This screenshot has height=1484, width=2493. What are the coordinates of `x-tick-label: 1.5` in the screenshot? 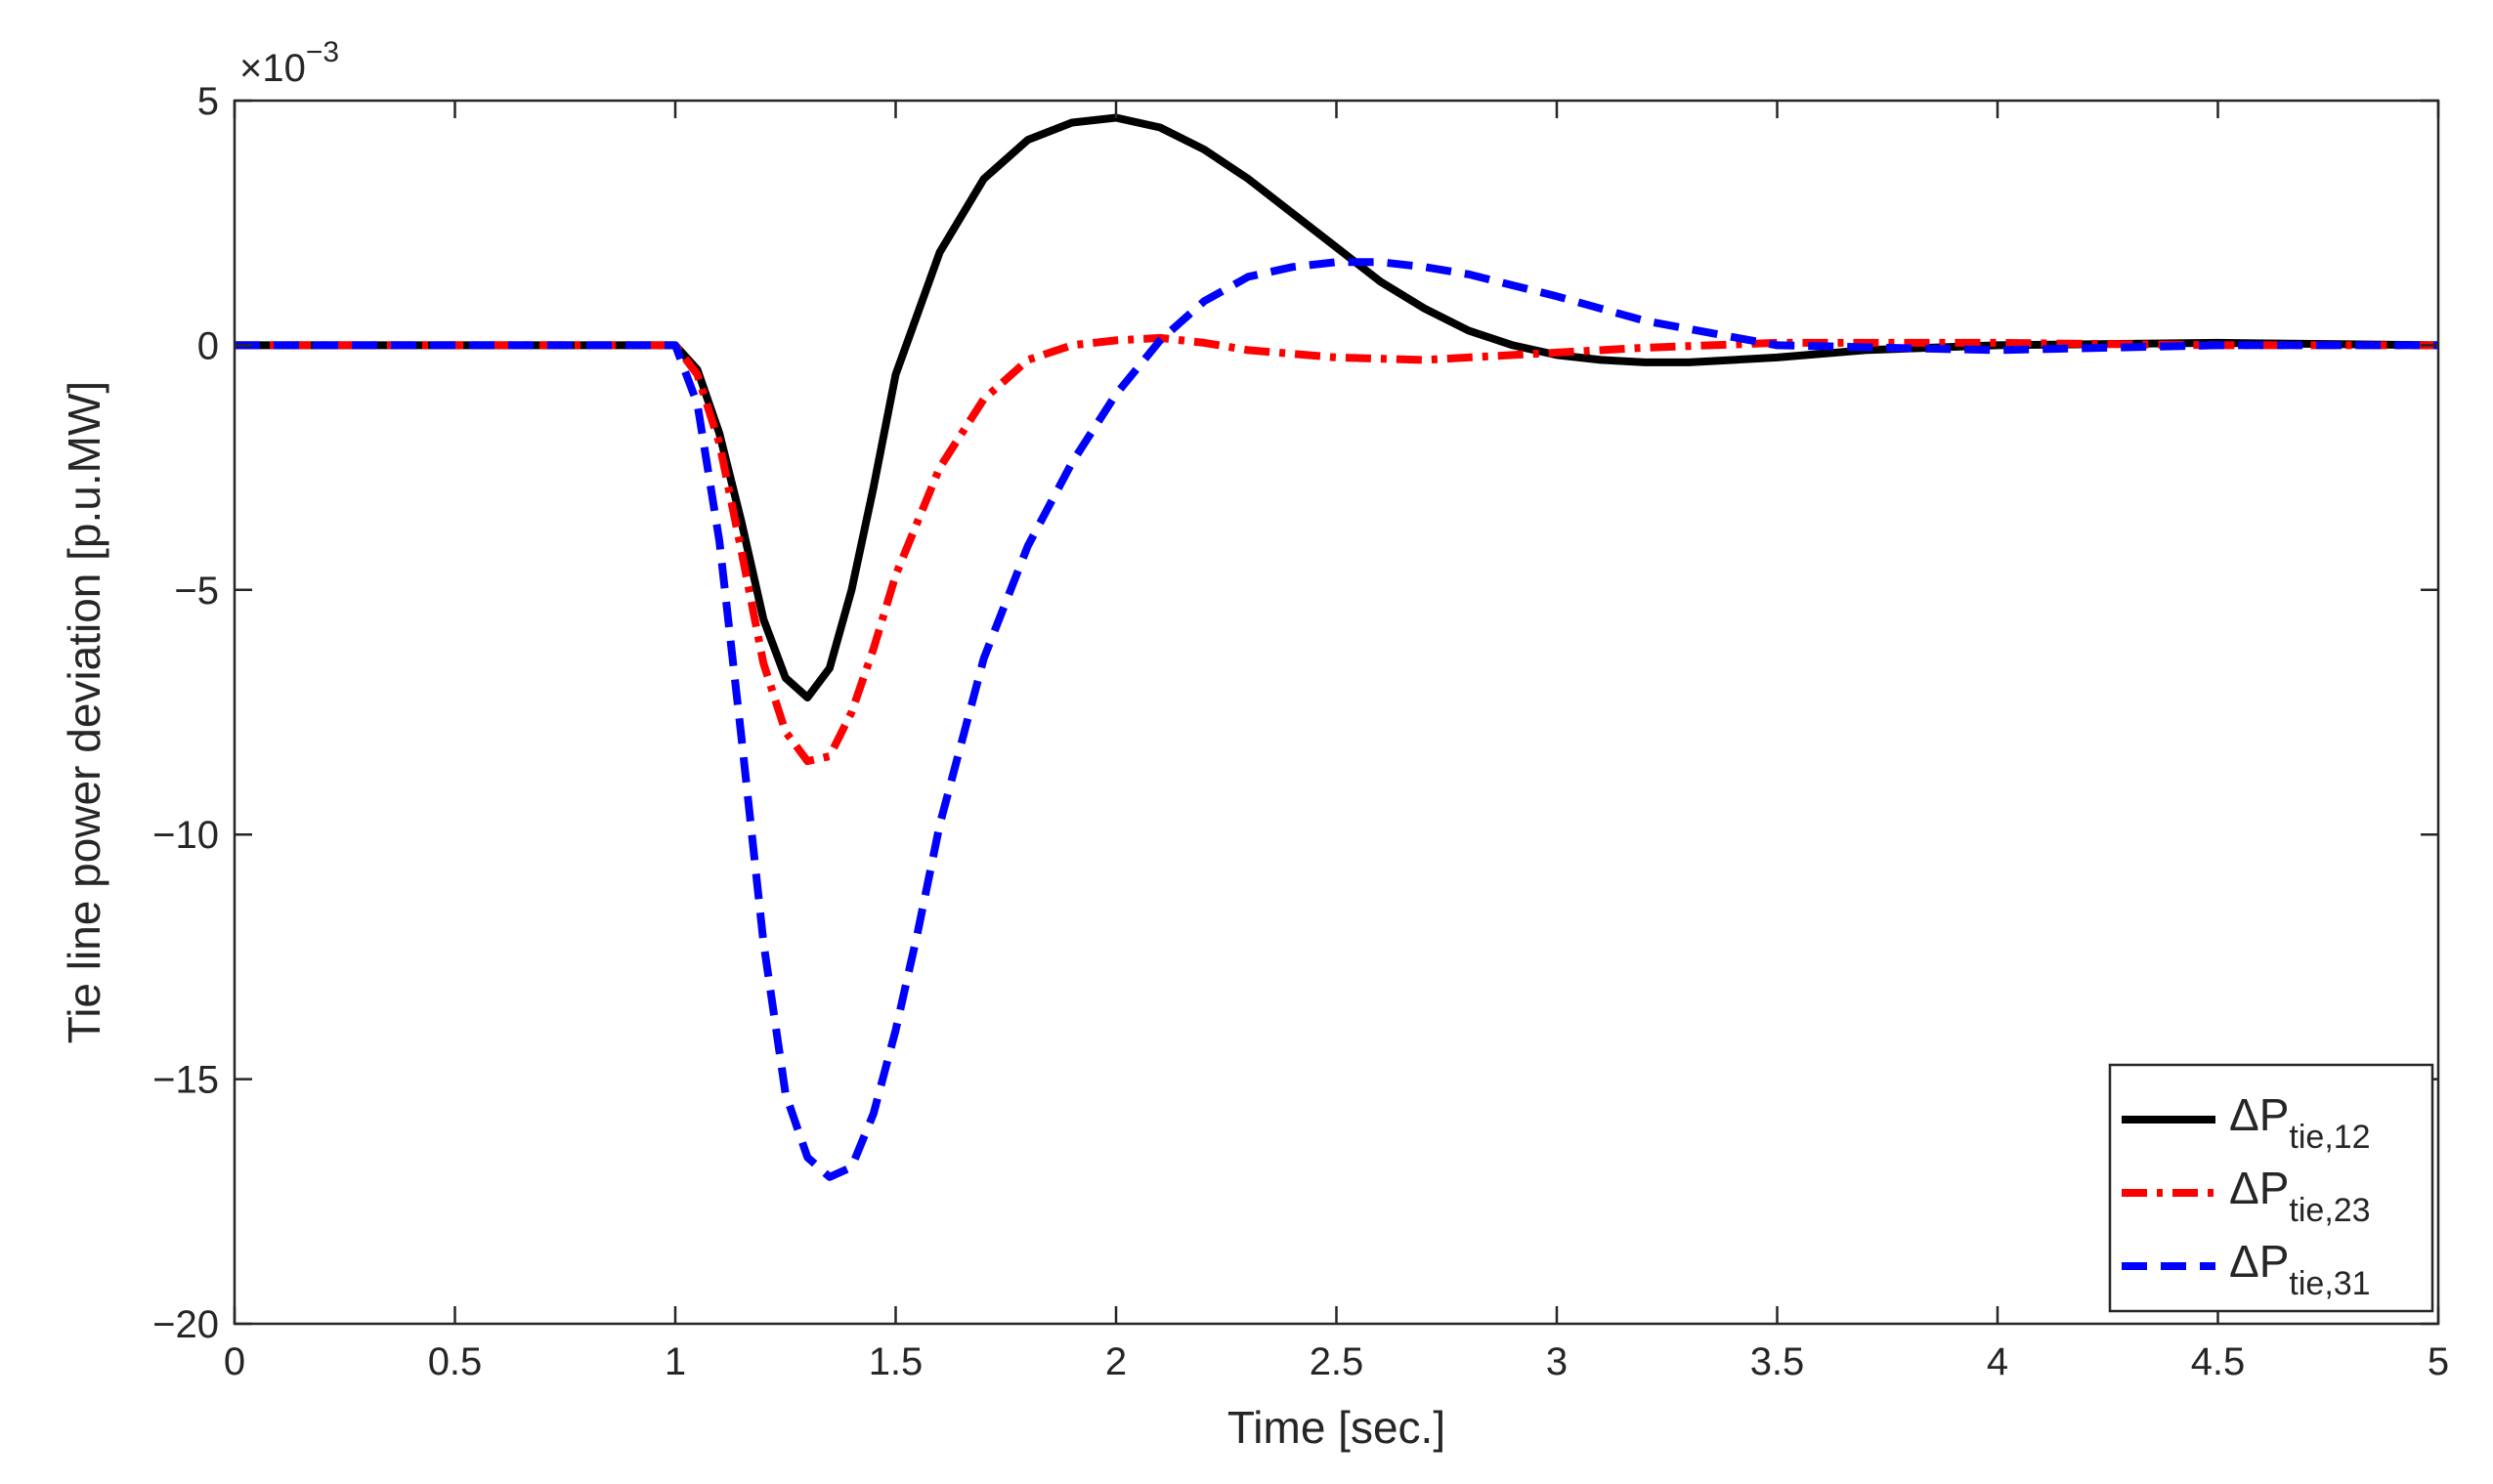 It's located at (896, 1362).